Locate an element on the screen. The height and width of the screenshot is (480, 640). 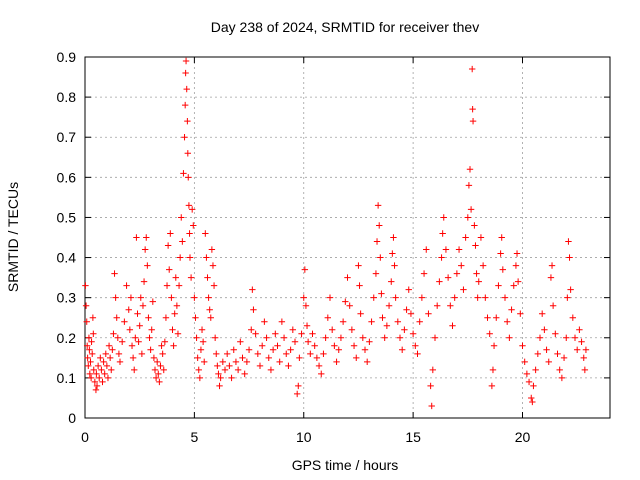
y-tick-label: 0.2 is located at coordinates (67, 338).